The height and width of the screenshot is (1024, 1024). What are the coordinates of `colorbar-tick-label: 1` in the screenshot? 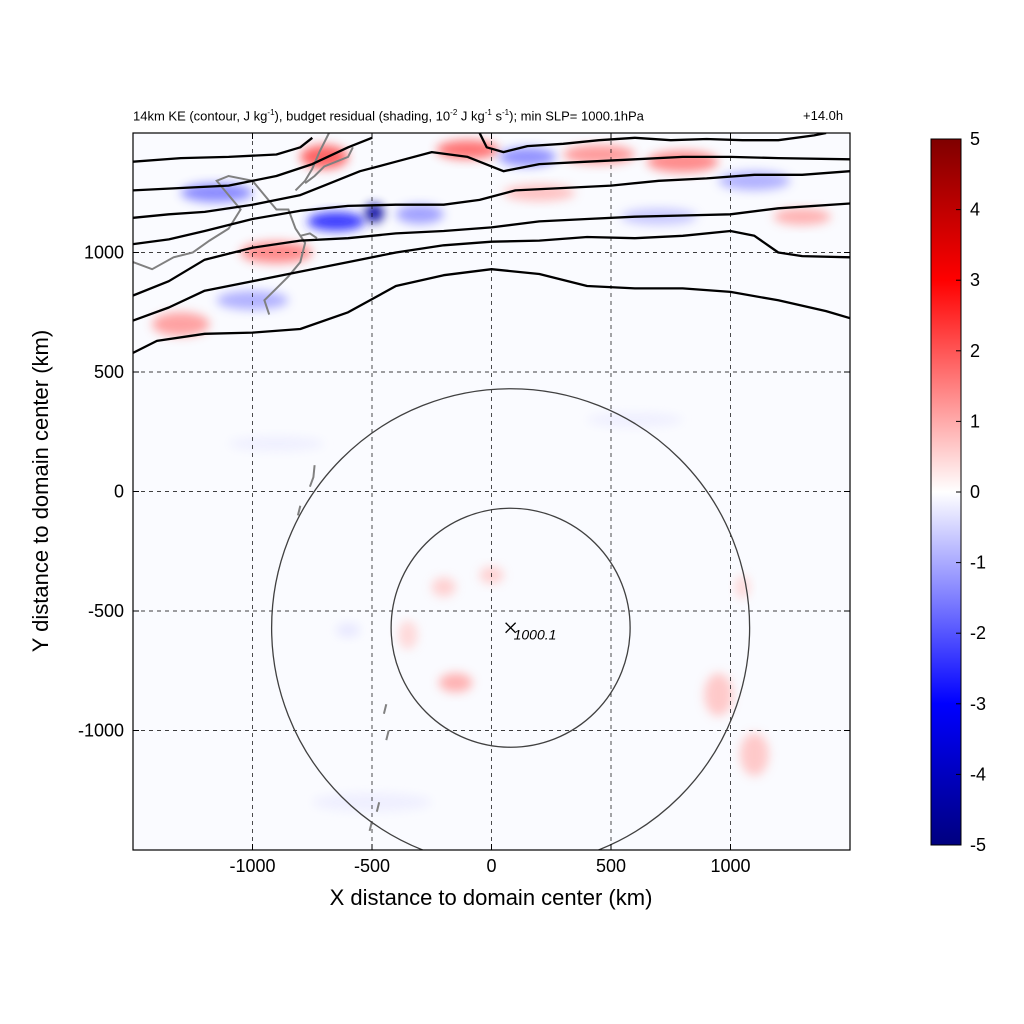 It's located at (975, 421).